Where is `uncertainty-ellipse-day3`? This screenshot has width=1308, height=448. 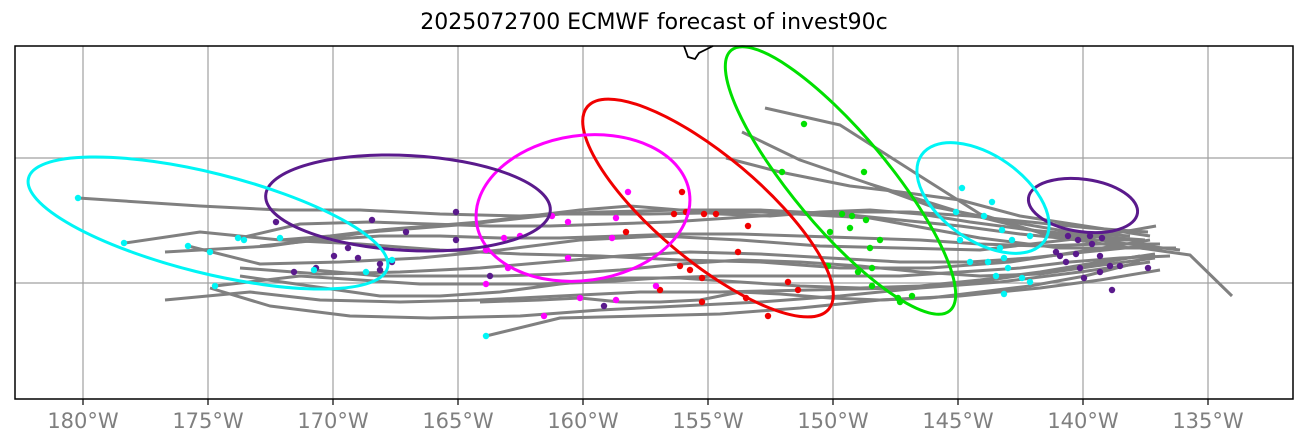
uncertainty-ellipse-day3 is located at coordinates (840, 180).